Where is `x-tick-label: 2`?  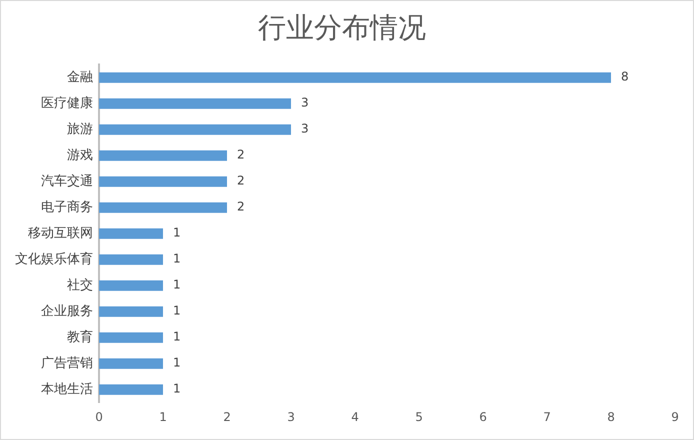 x-tick-label: 2 is located at coordinates (227, 417).